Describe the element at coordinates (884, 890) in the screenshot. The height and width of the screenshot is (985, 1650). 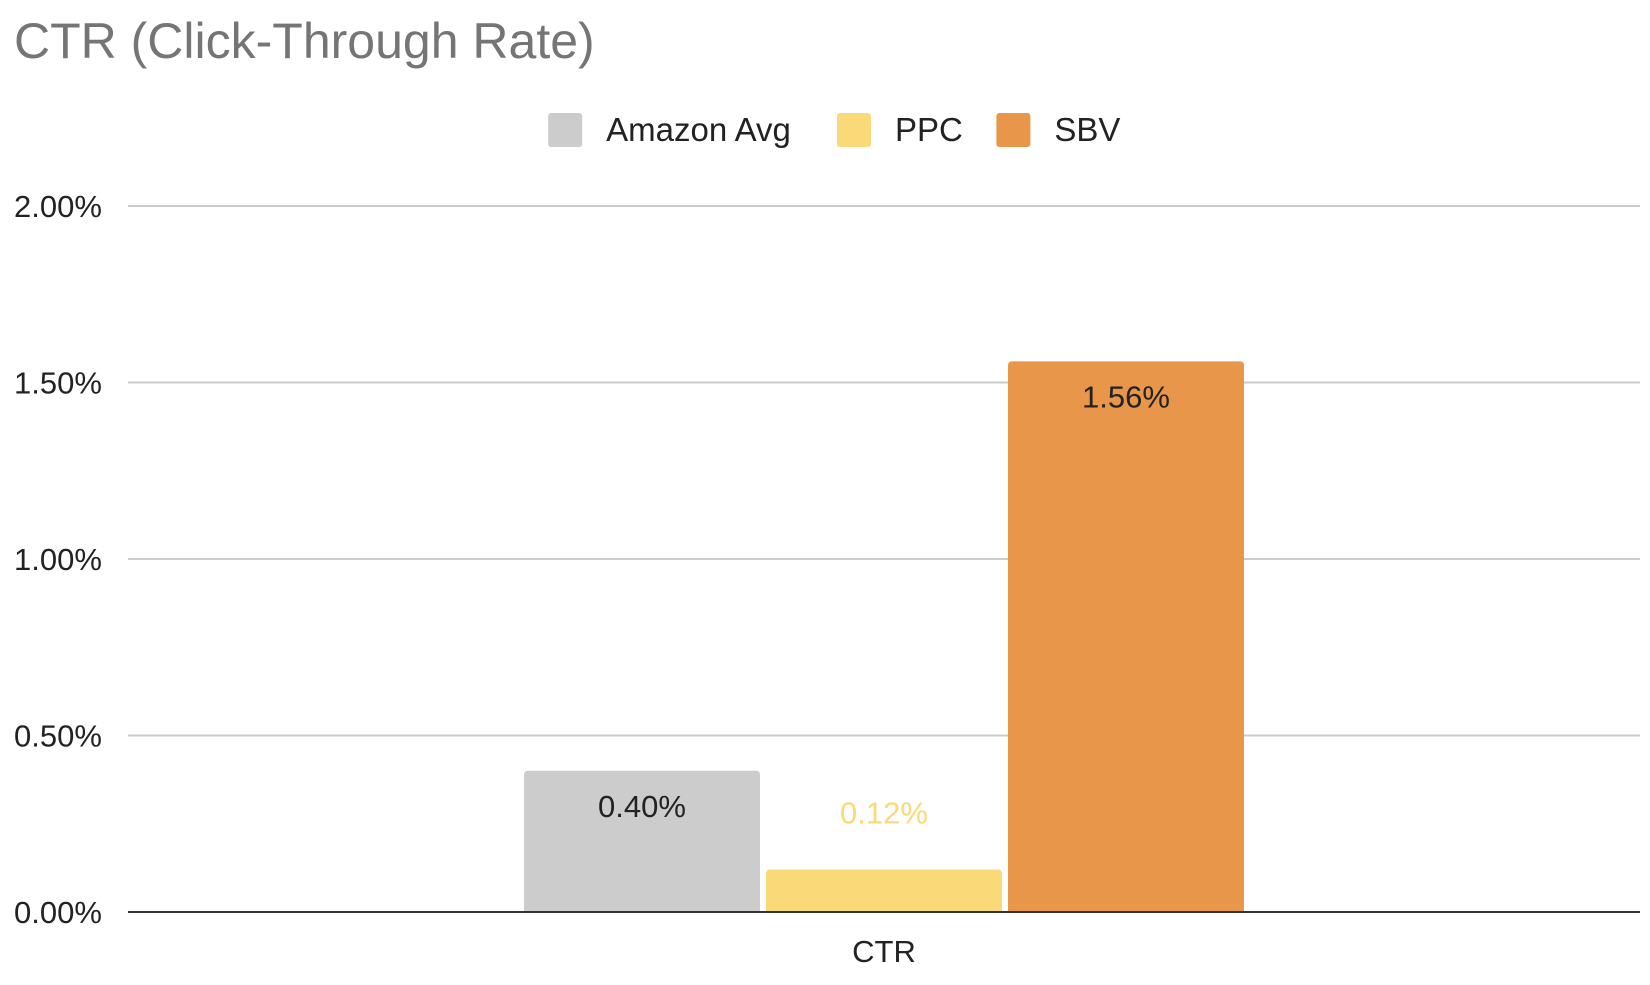
I see `bar-ppc` at that location.